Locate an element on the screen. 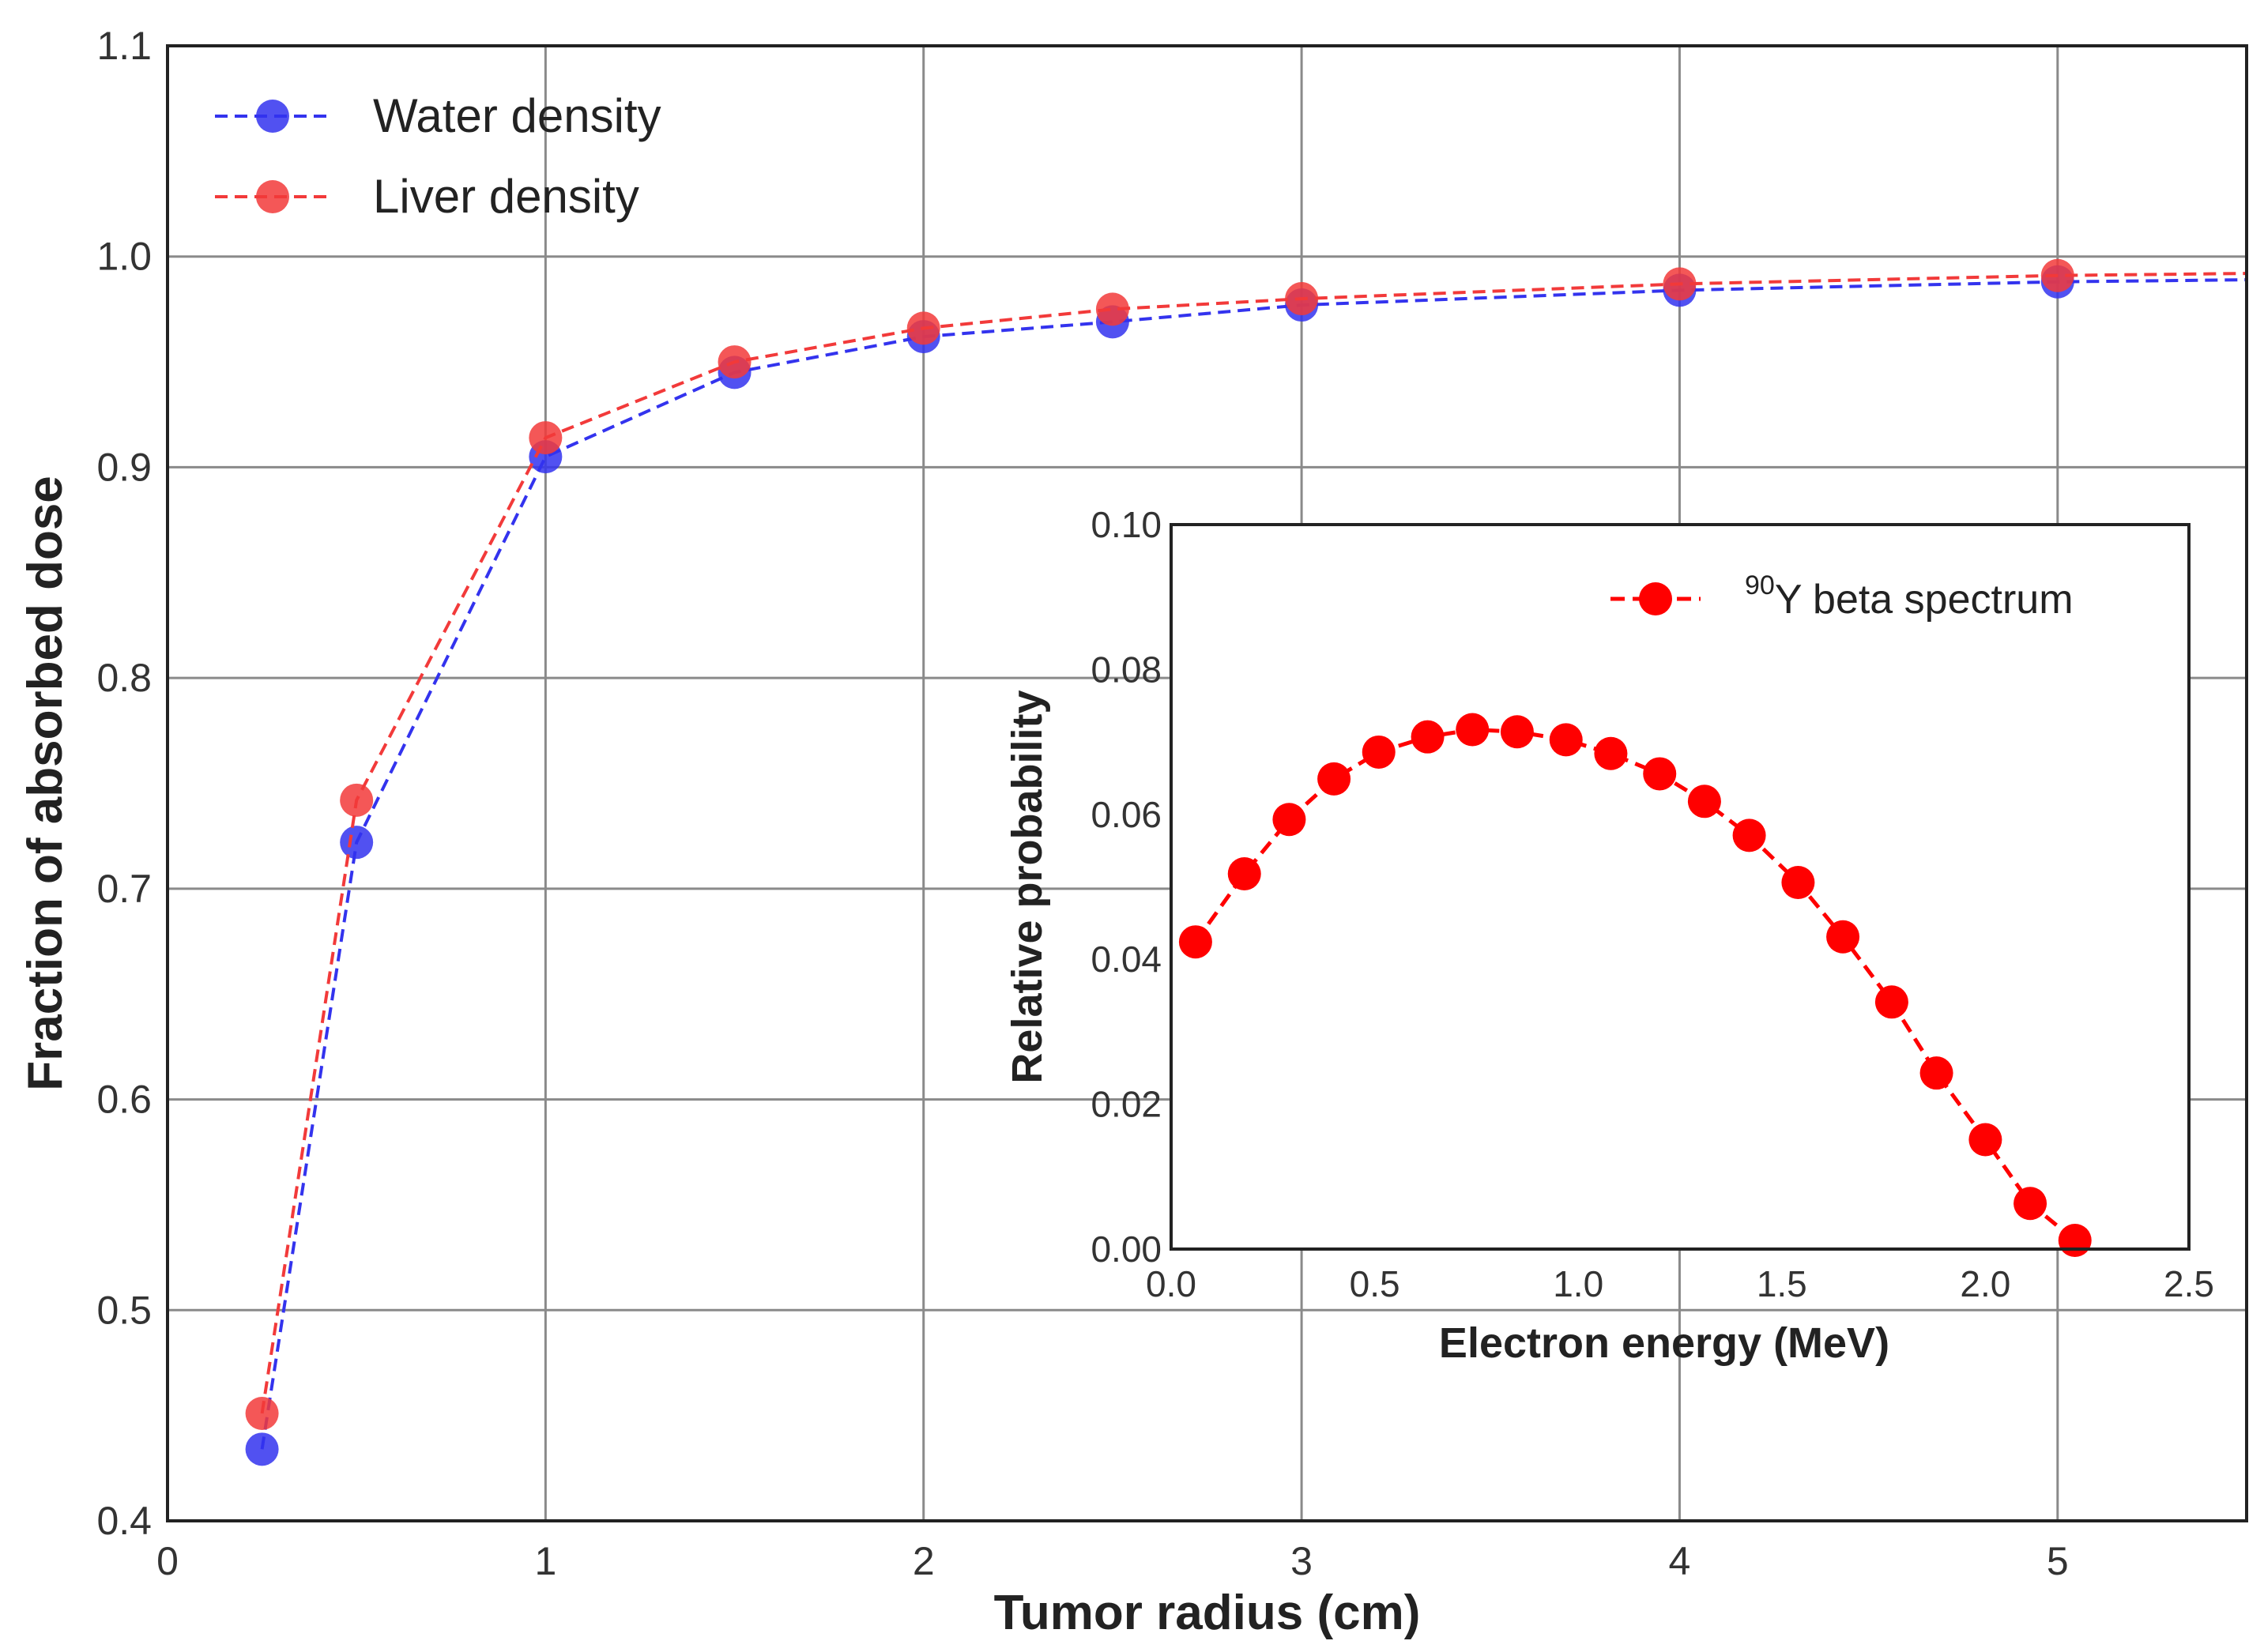 The image size is (2264, 1652). inset-x-axis-title: Electron energy (MeV) is located at coordinates (1664, 1343).